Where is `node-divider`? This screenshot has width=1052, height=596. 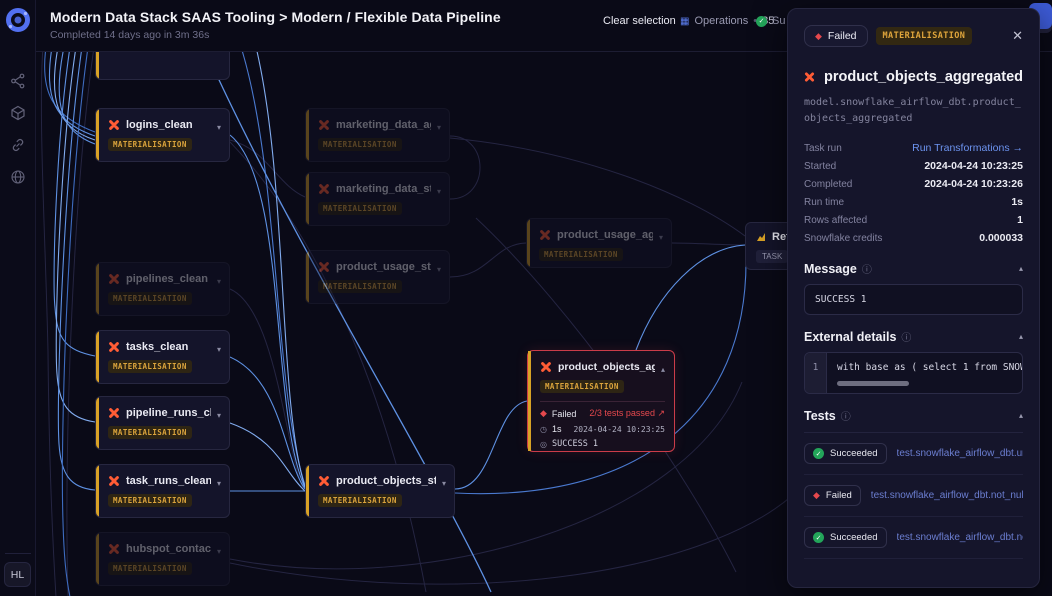
node-divider is located at coordinates (602, 401).